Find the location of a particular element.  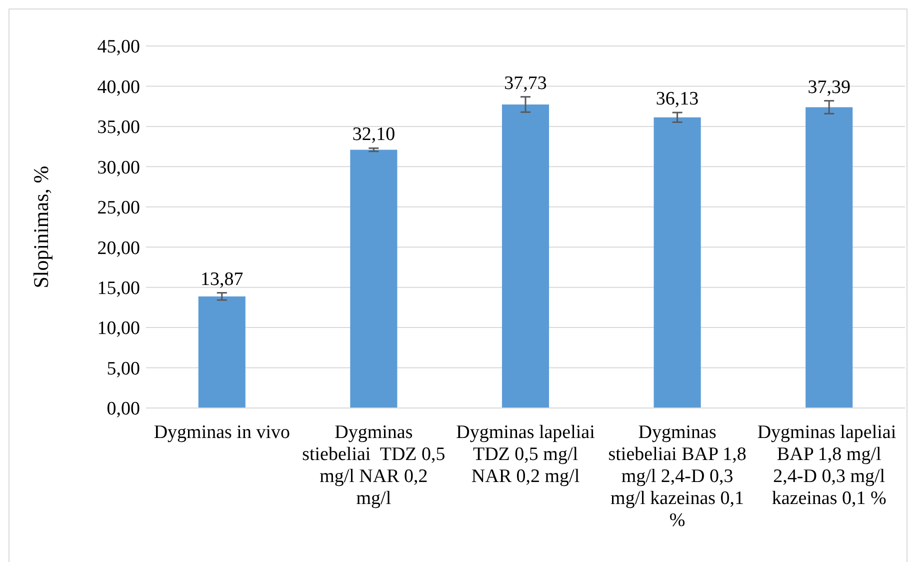

data-label: 13,87 is located at coordinates (222, 279).